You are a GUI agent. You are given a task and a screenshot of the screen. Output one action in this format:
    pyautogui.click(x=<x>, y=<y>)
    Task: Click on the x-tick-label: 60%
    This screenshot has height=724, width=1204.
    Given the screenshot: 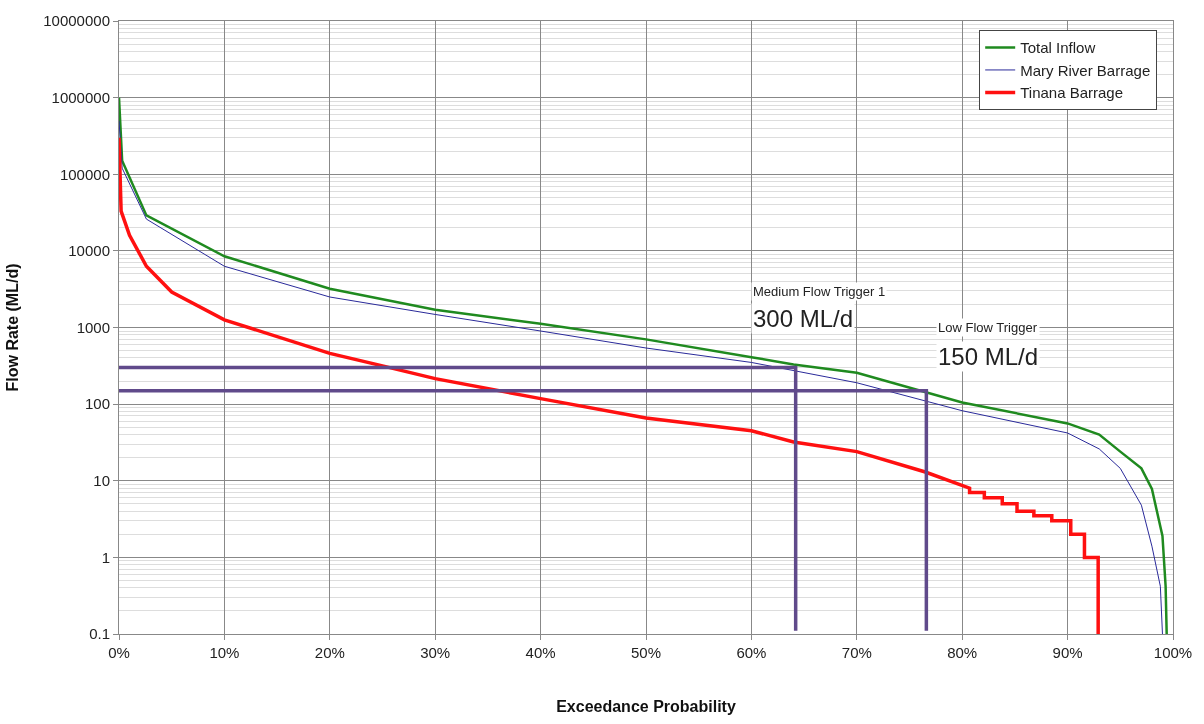 What is the action you would take?
    pyautogui.click(x=751, y=652)
    